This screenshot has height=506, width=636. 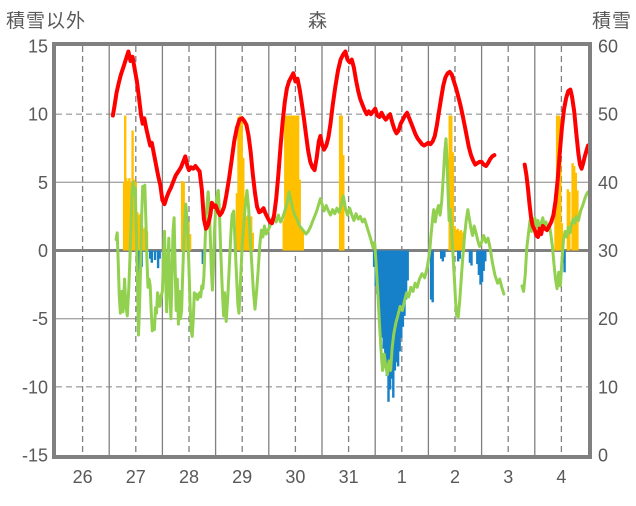 I want to click on right-axis-tick: 10, so click(x=608, y=387).